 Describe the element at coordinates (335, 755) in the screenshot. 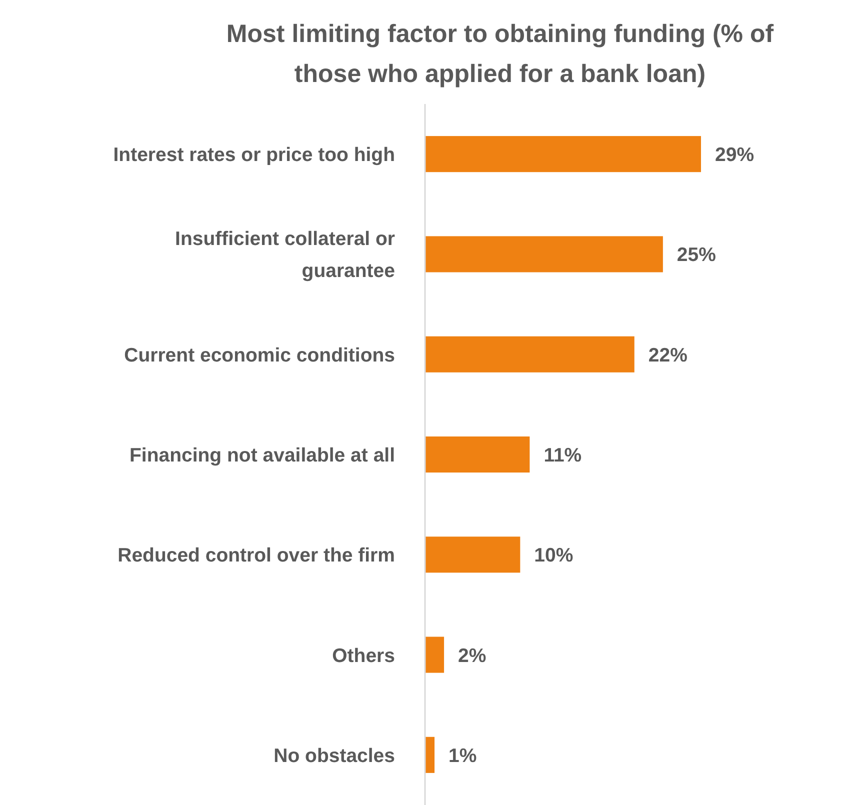

I see `y-tick-label: No obstacles` at that location.